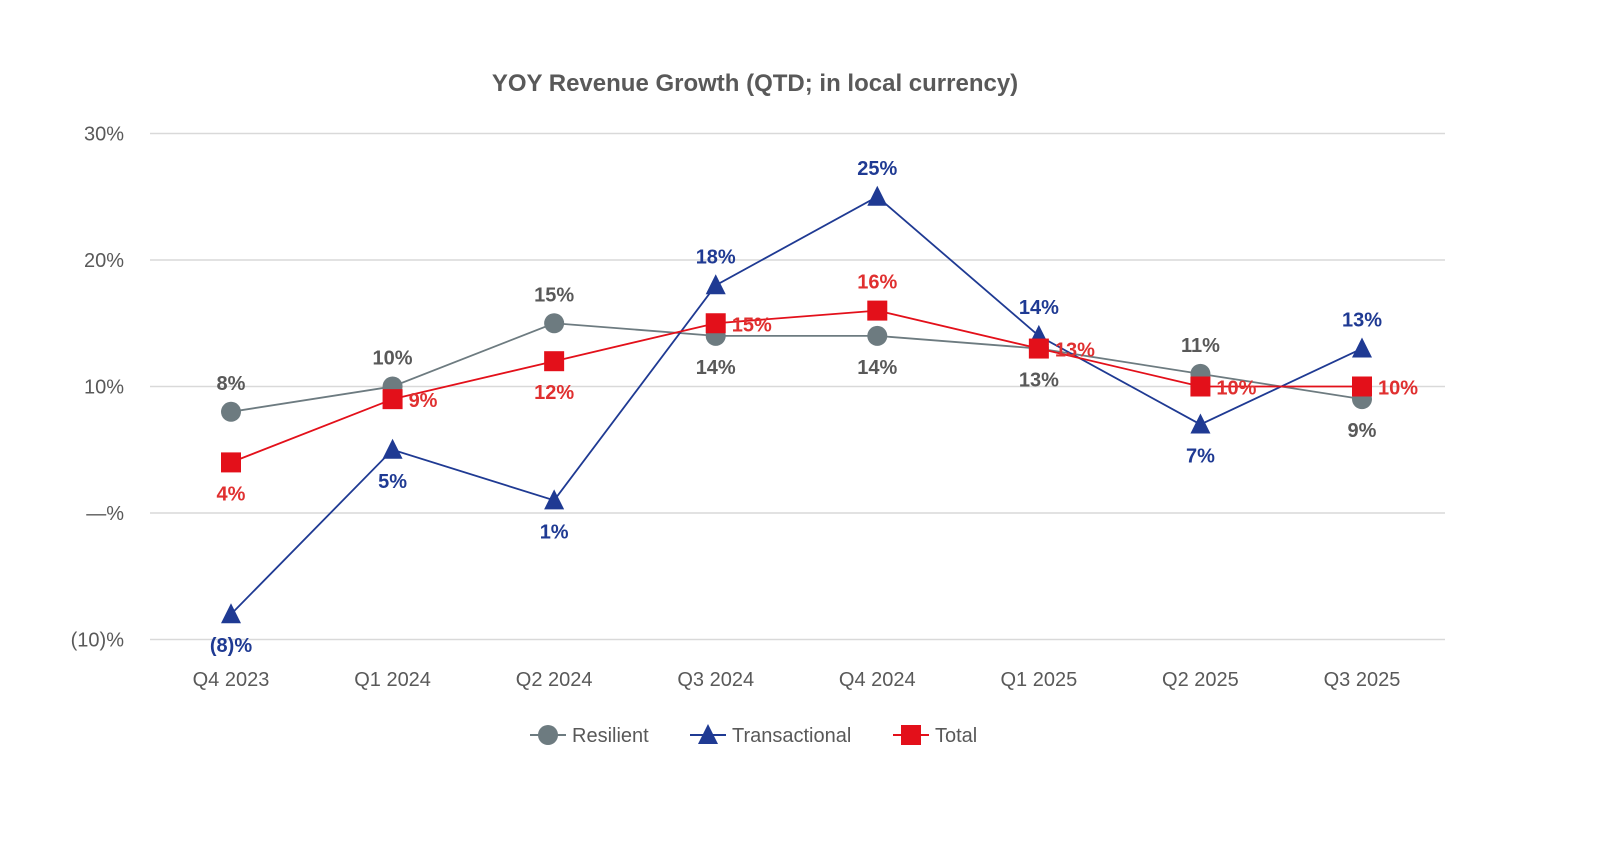 This screenshot has height=844, width=1610. I want to click on legend-transactional-triangle-icon, so click(708, 734).